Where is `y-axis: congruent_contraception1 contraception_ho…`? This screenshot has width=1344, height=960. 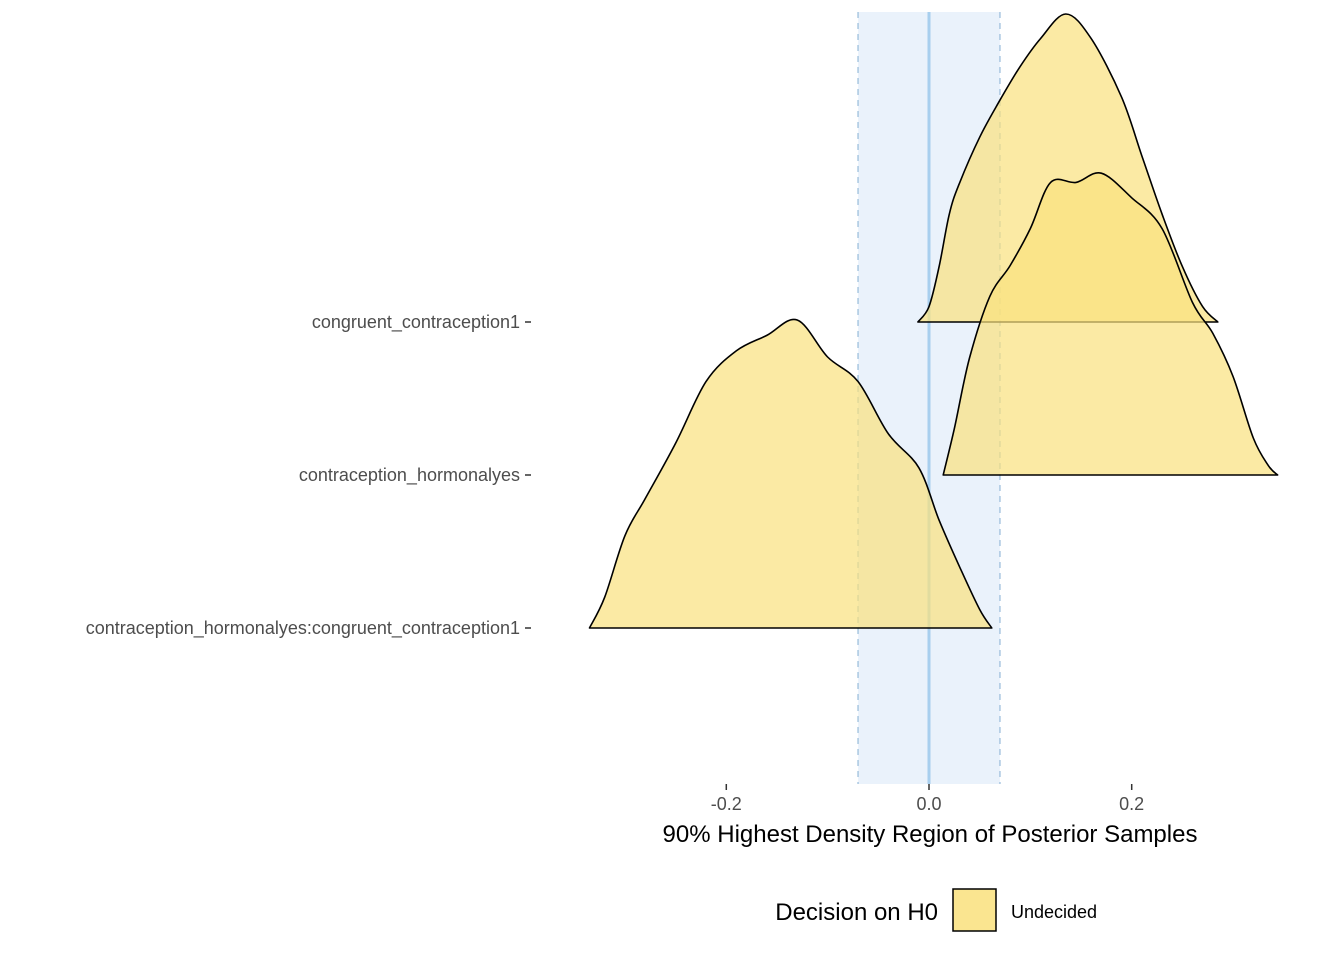 y-axis: congruent_contraception1 contraception_ho… is located at coordinates (308, 475).